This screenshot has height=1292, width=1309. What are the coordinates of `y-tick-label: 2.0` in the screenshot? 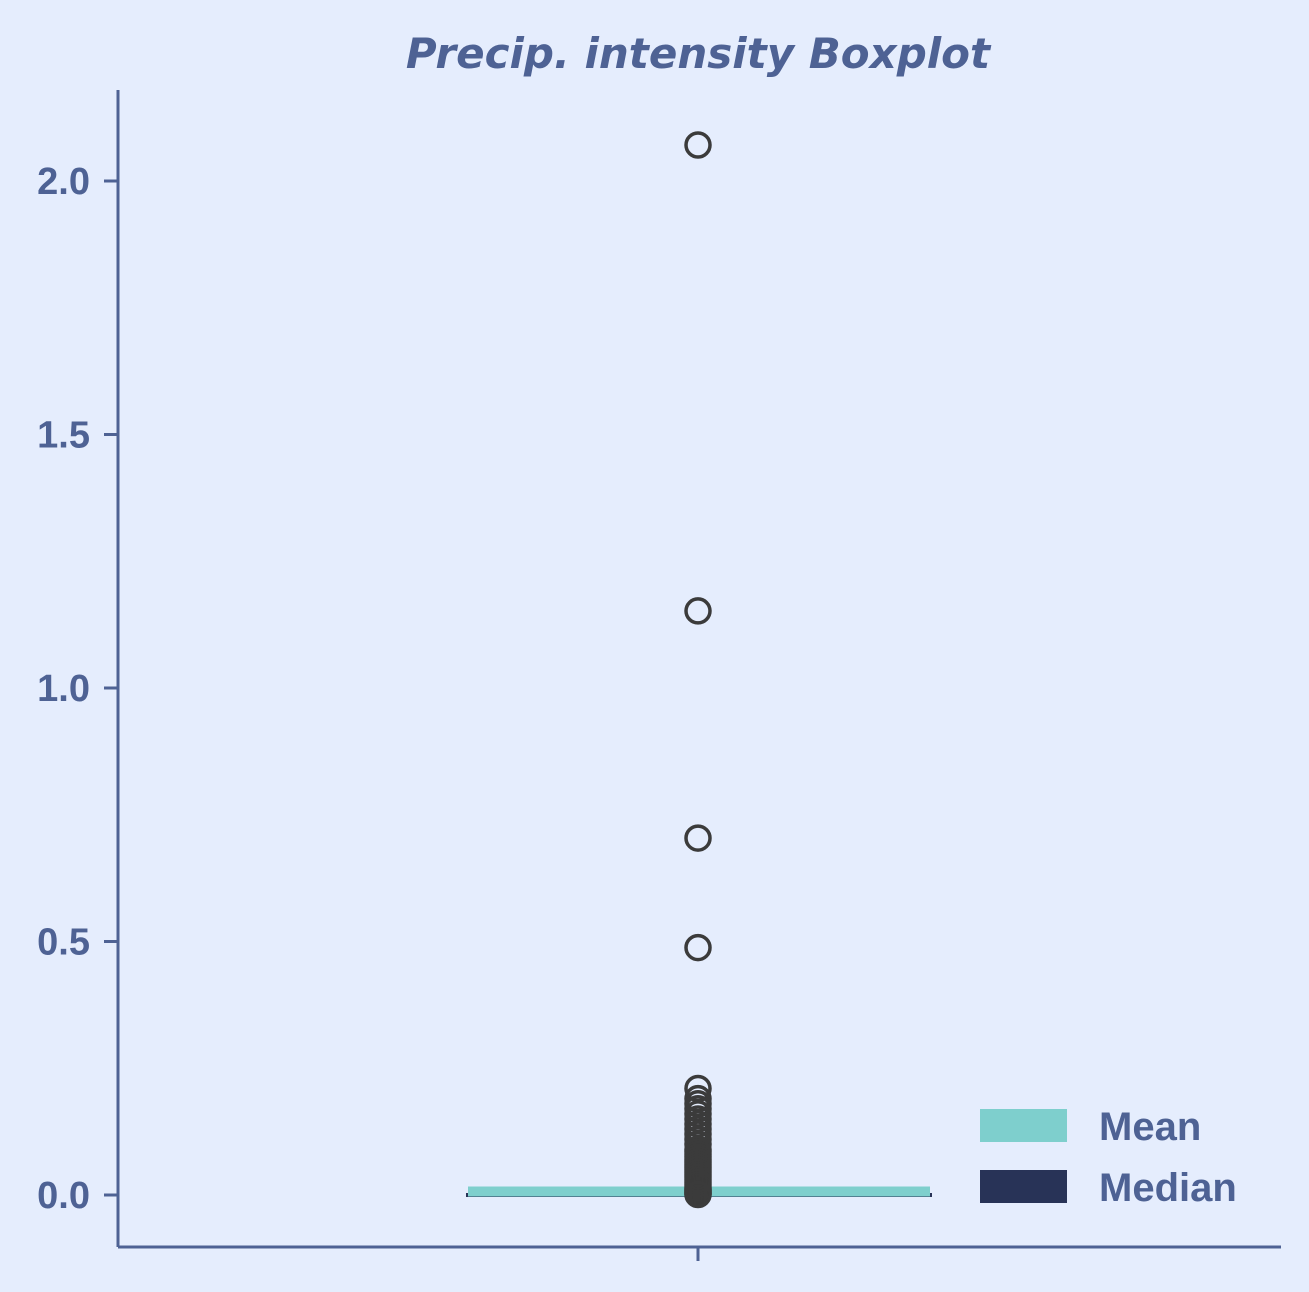 It's located at (63, 182).